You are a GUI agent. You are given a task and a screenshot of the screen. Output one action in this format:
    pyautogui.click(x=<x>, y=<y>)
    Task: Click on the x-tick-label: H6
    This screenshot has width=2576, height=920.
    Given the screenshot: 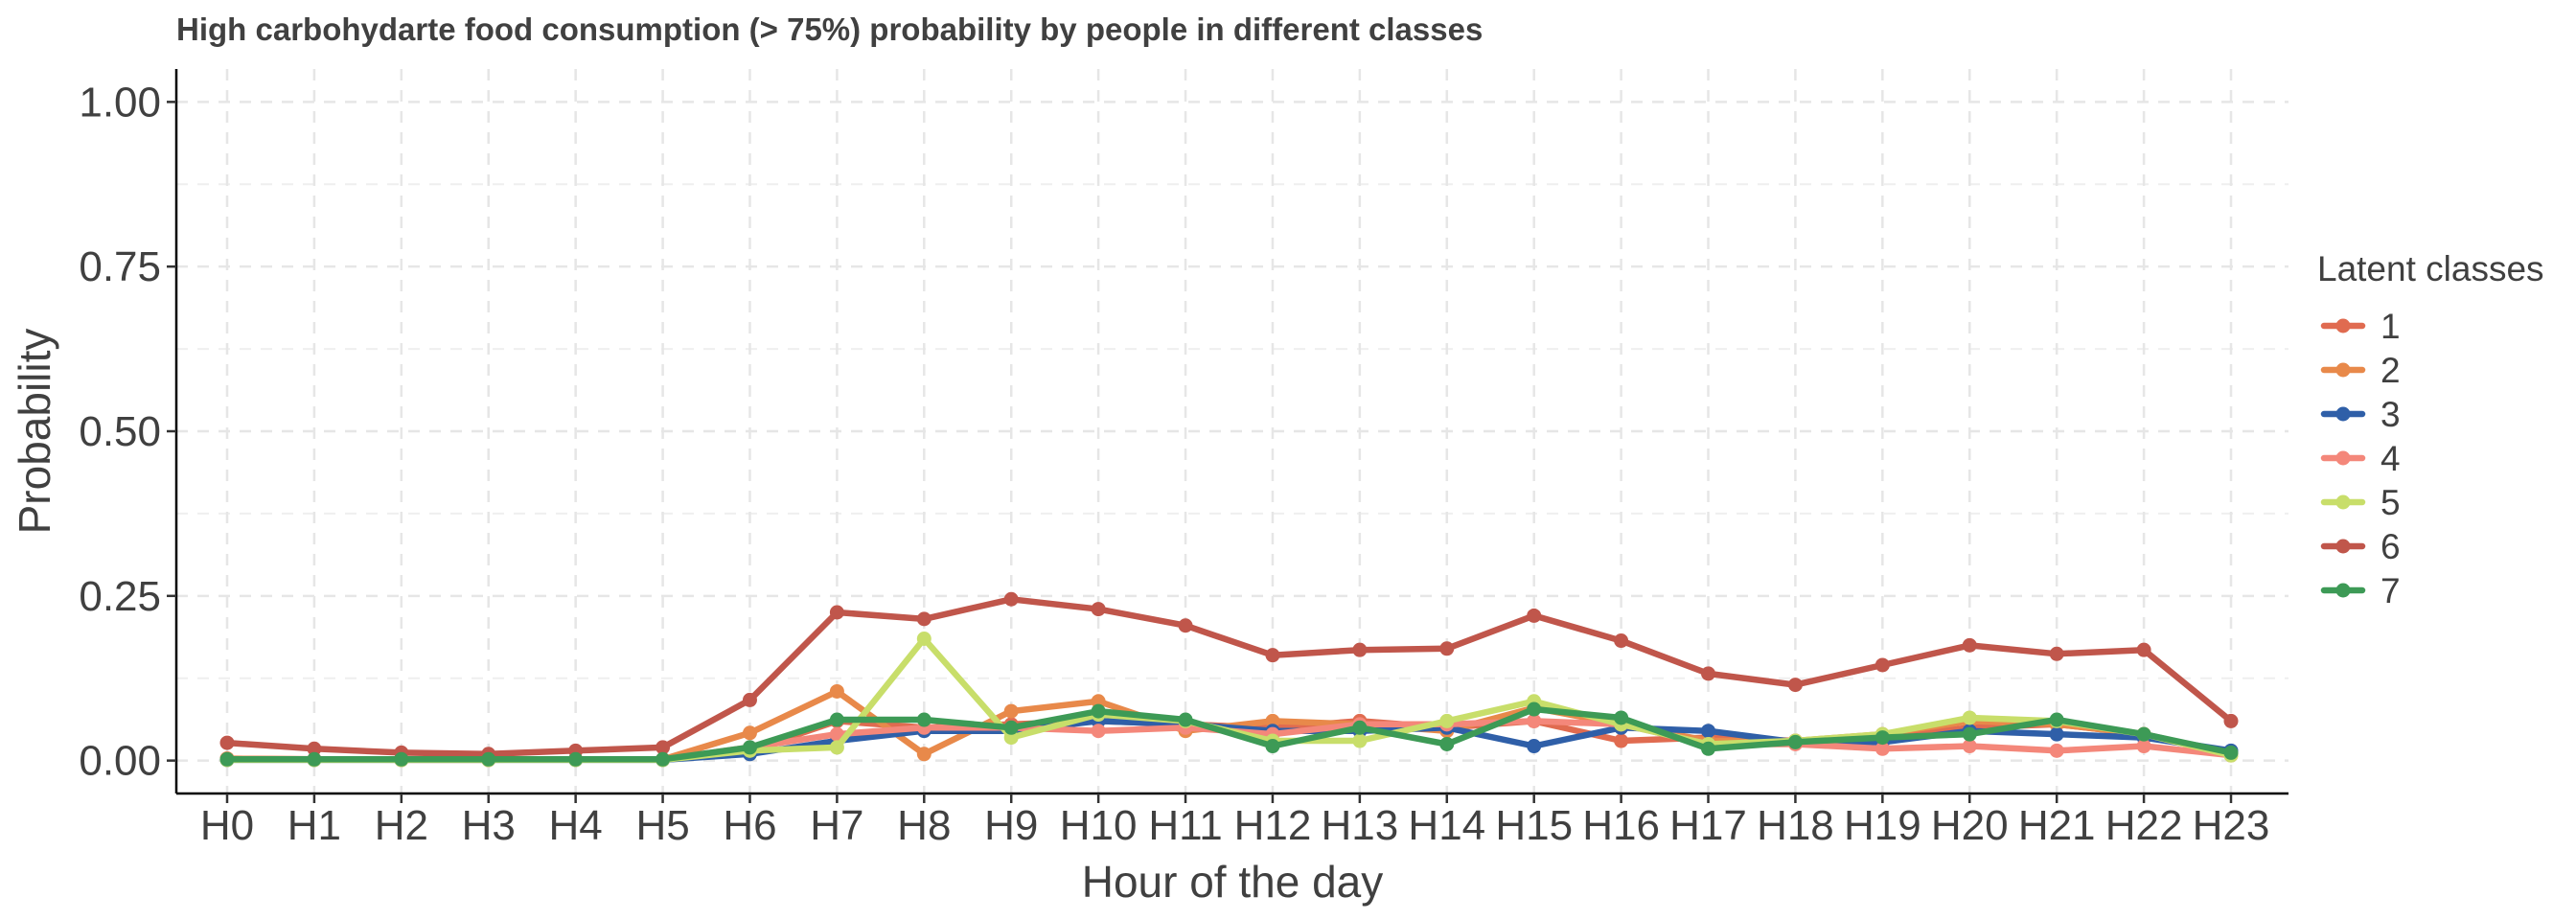 What is the action you would take?
    pyautogui.click(x=749, y=825)
    